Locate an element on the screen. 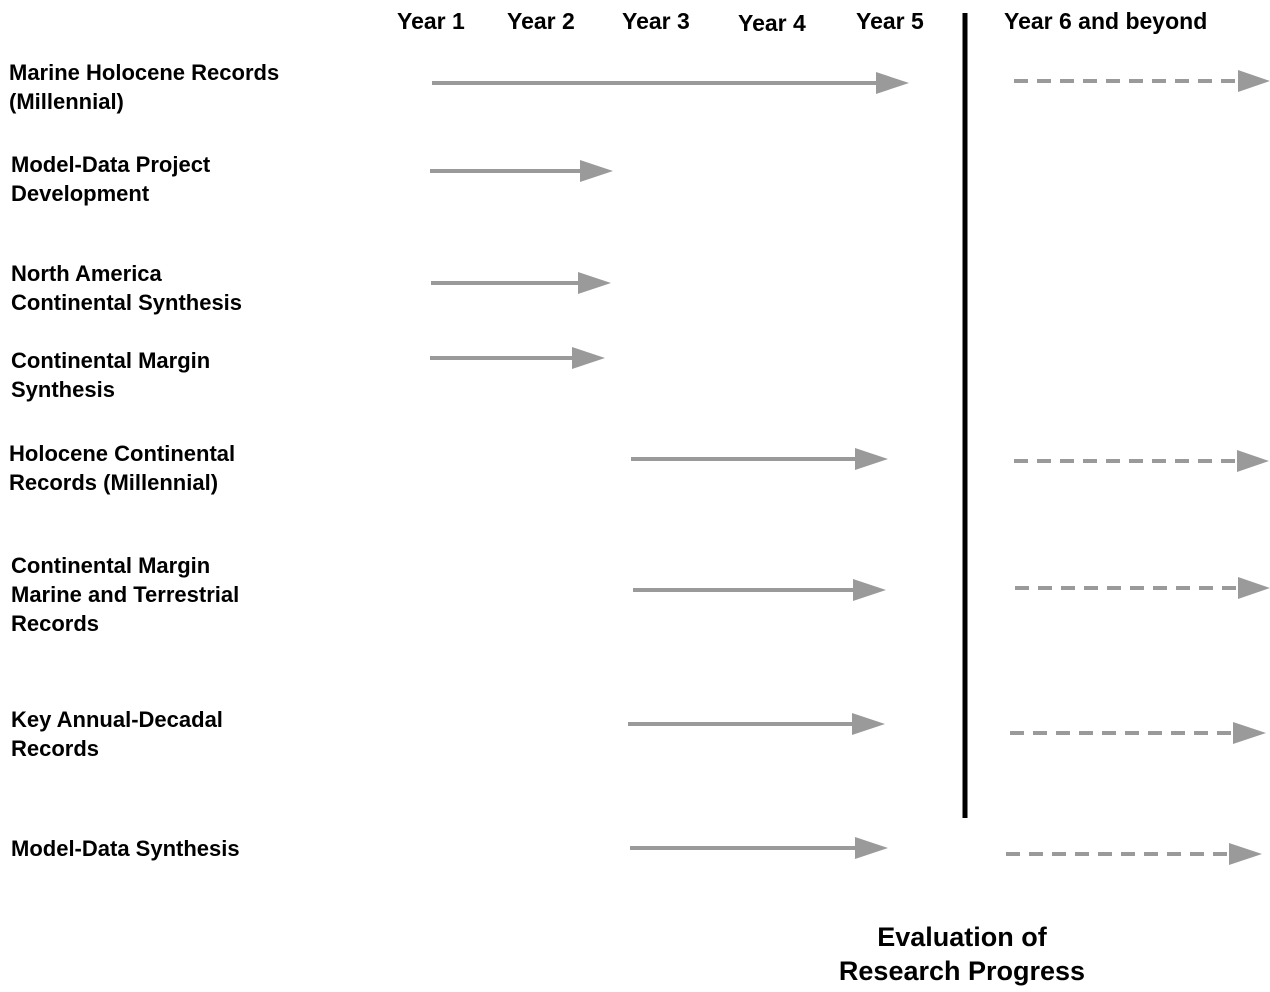 The width and height of the screenshot is (1270, 992). task-arrow-marine-holocene is located at coordinates (670, 83).